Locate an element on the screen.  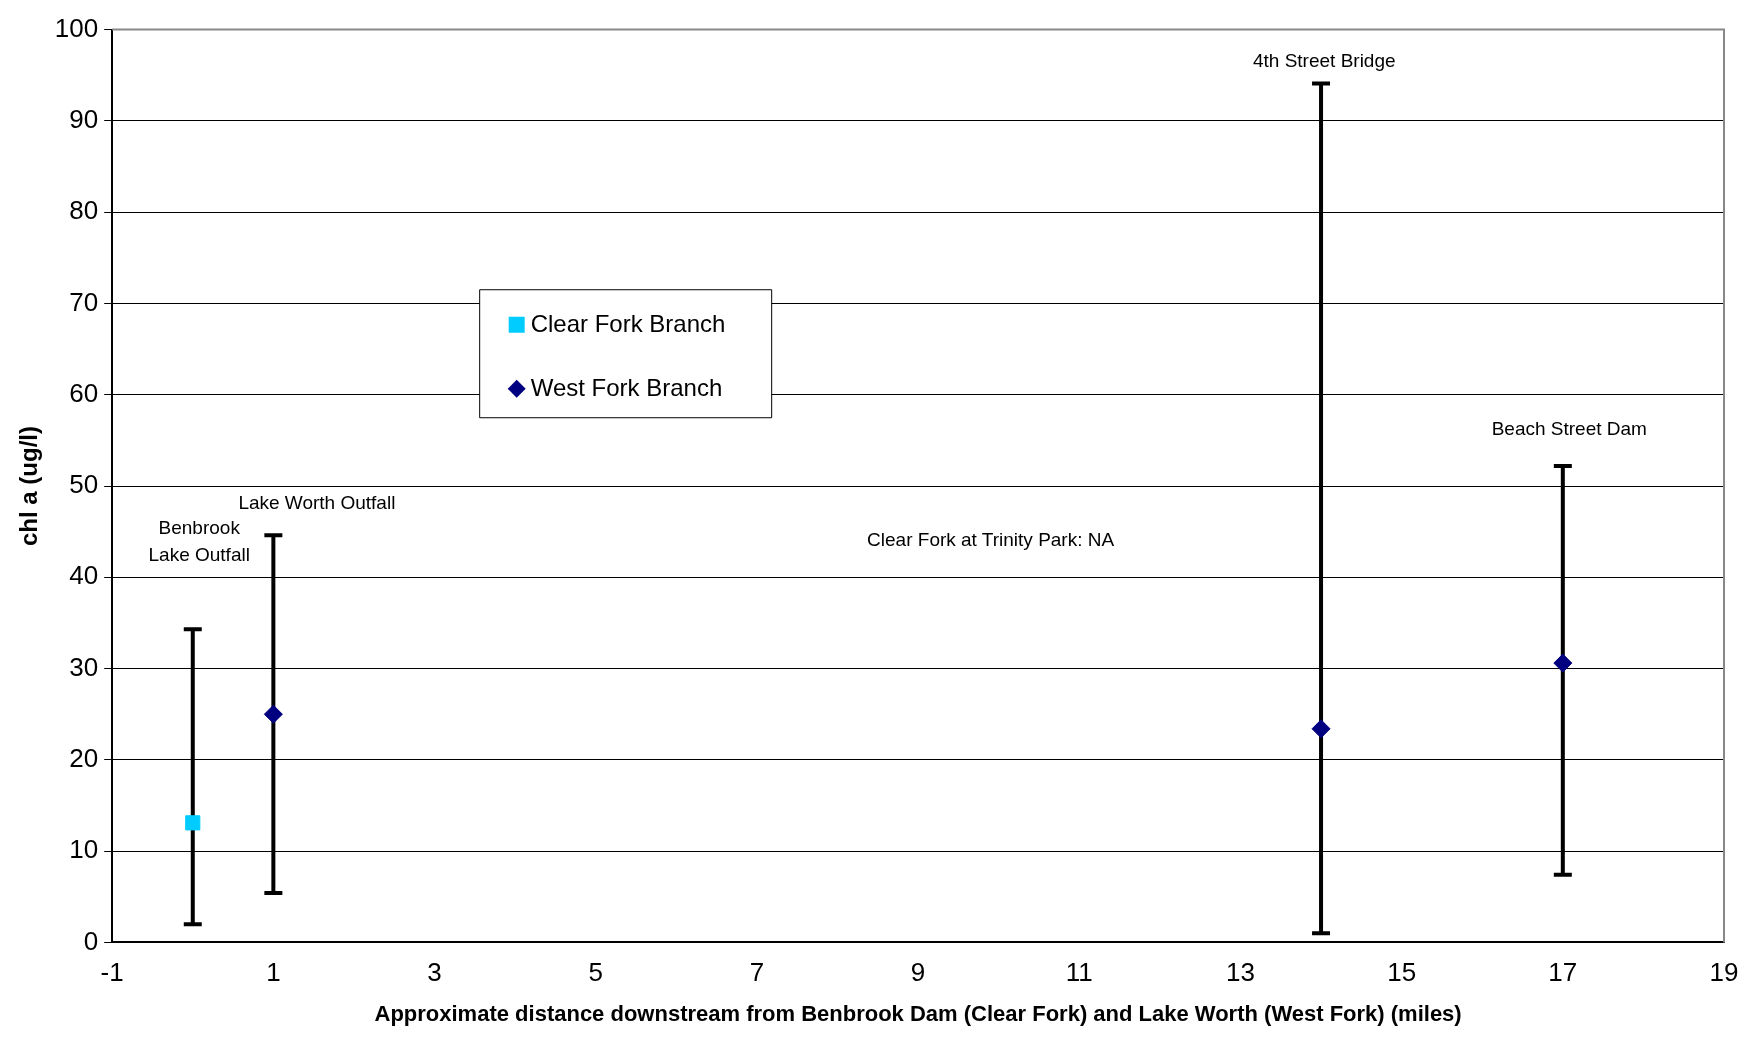
legend-label: Clear Fork Branch is located at coordinates (628, 324).